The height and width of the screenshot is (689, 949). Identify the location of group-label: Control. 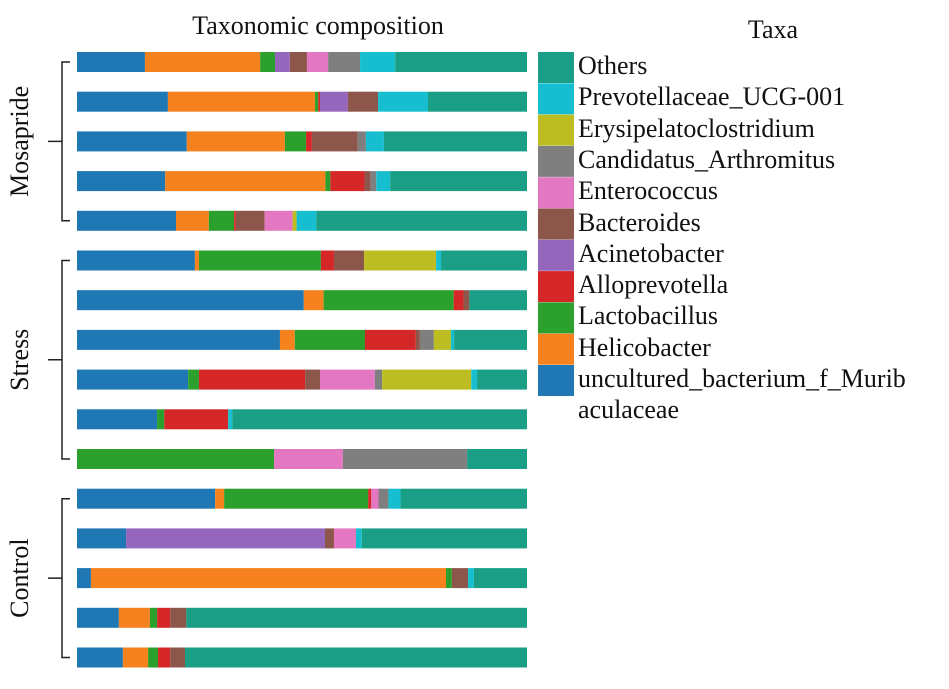
(19, 577).